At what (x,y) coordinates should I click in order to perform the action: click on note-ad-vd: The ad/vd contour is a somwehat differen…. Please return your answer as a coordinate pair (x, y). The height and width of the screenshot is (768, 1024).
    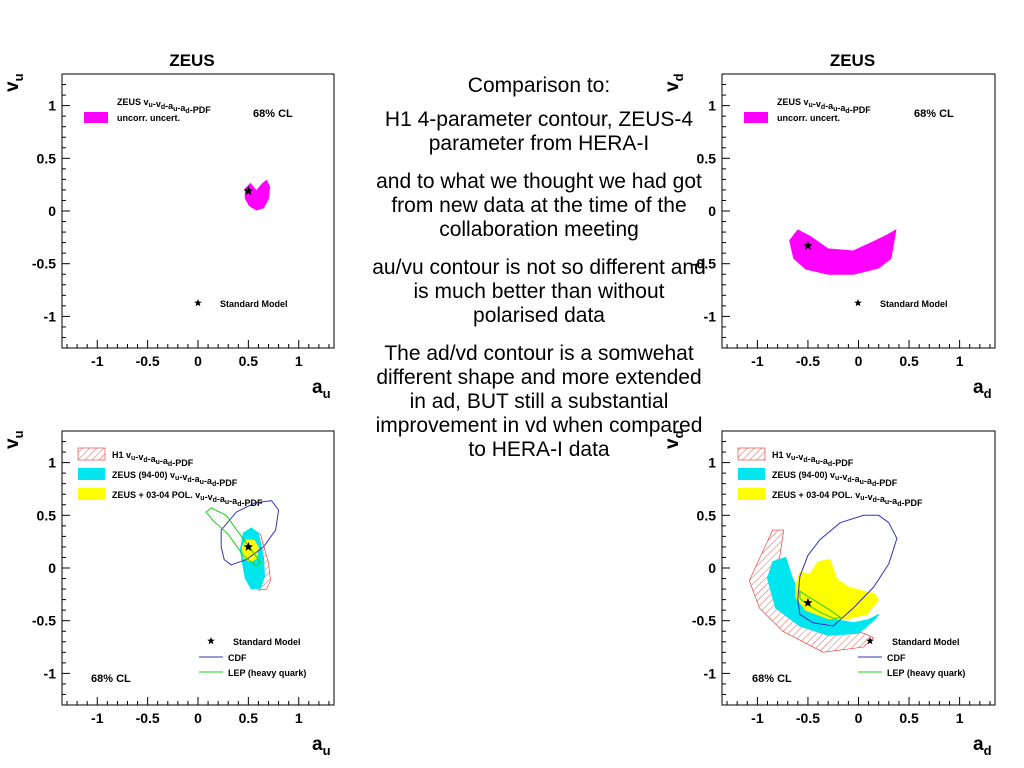
    Looking at the image, I should click on (539, 401).